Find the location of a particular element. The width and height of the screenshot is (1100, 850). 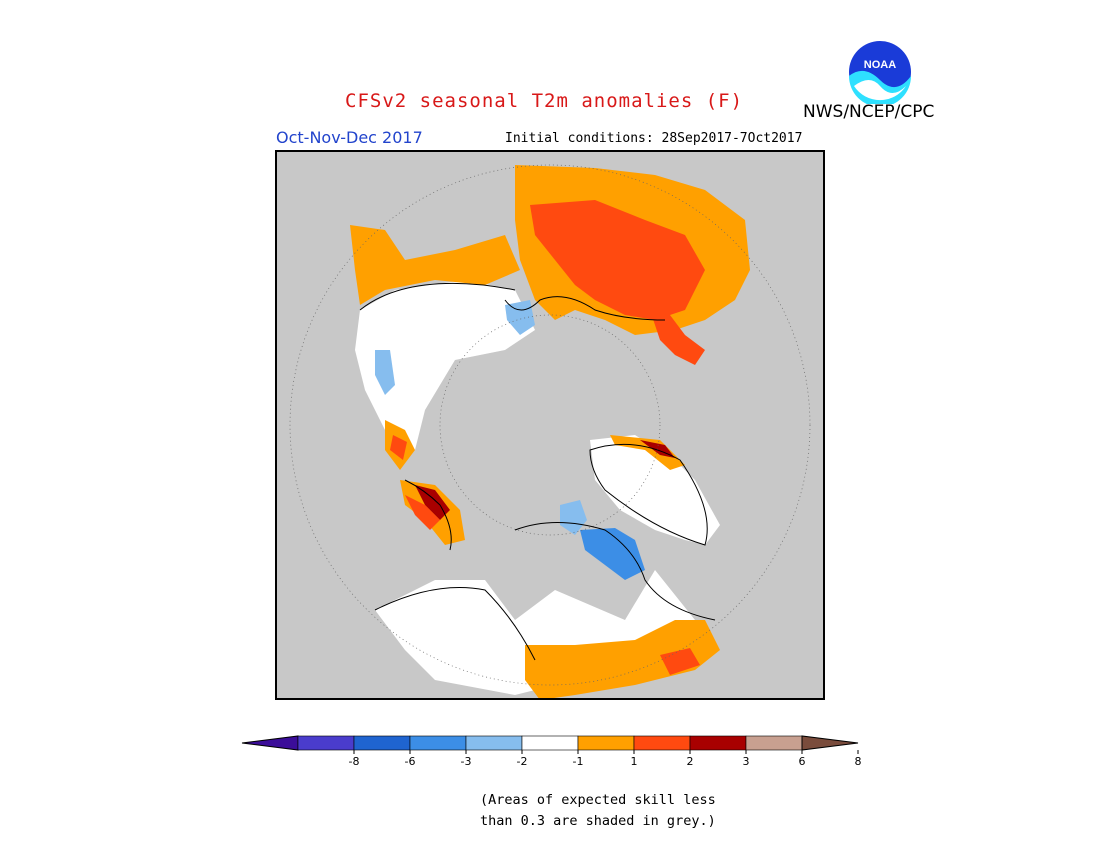

anomaly-white-europe is located at coordinates (445, 365).